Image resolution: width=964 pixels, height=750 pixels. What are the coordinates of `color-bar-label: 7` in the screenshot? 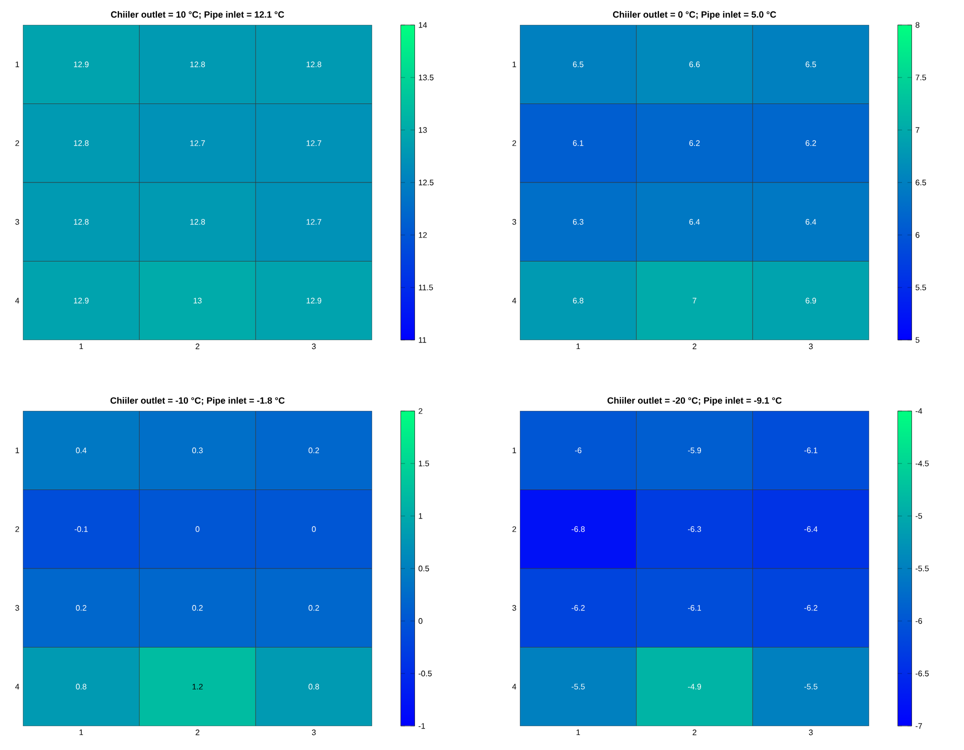 It's located at (918, 130).